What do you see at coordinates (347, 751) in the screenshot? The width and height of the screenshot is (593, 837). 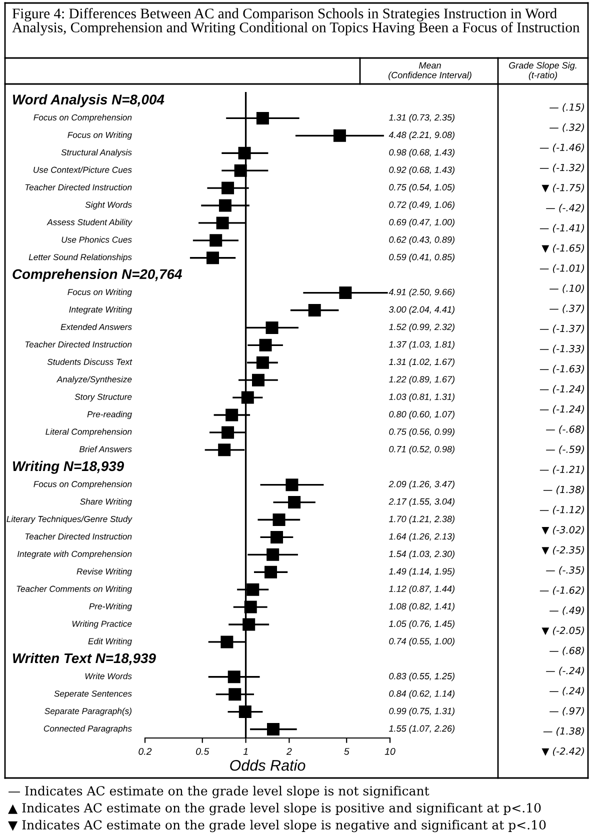 I see `x-tick-label: 5` at bounding box center [347, 751].